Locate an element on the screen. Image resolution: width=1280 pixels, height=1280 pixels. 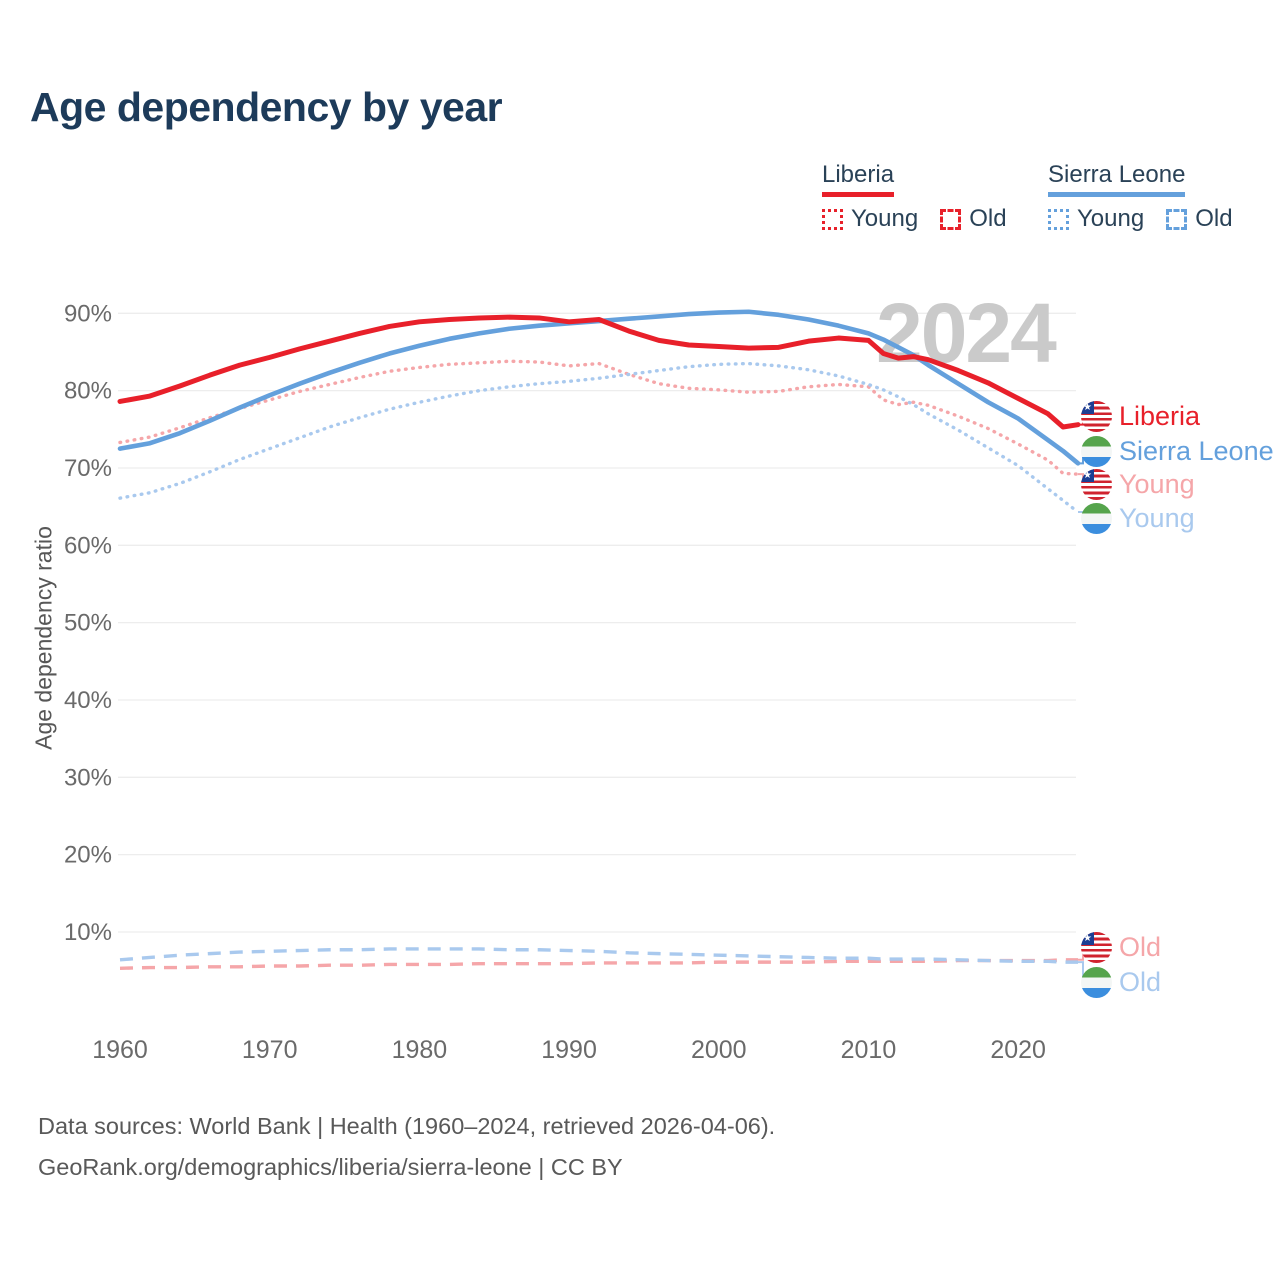
y-tick-label: 70% is located at coordinates (88, 468).